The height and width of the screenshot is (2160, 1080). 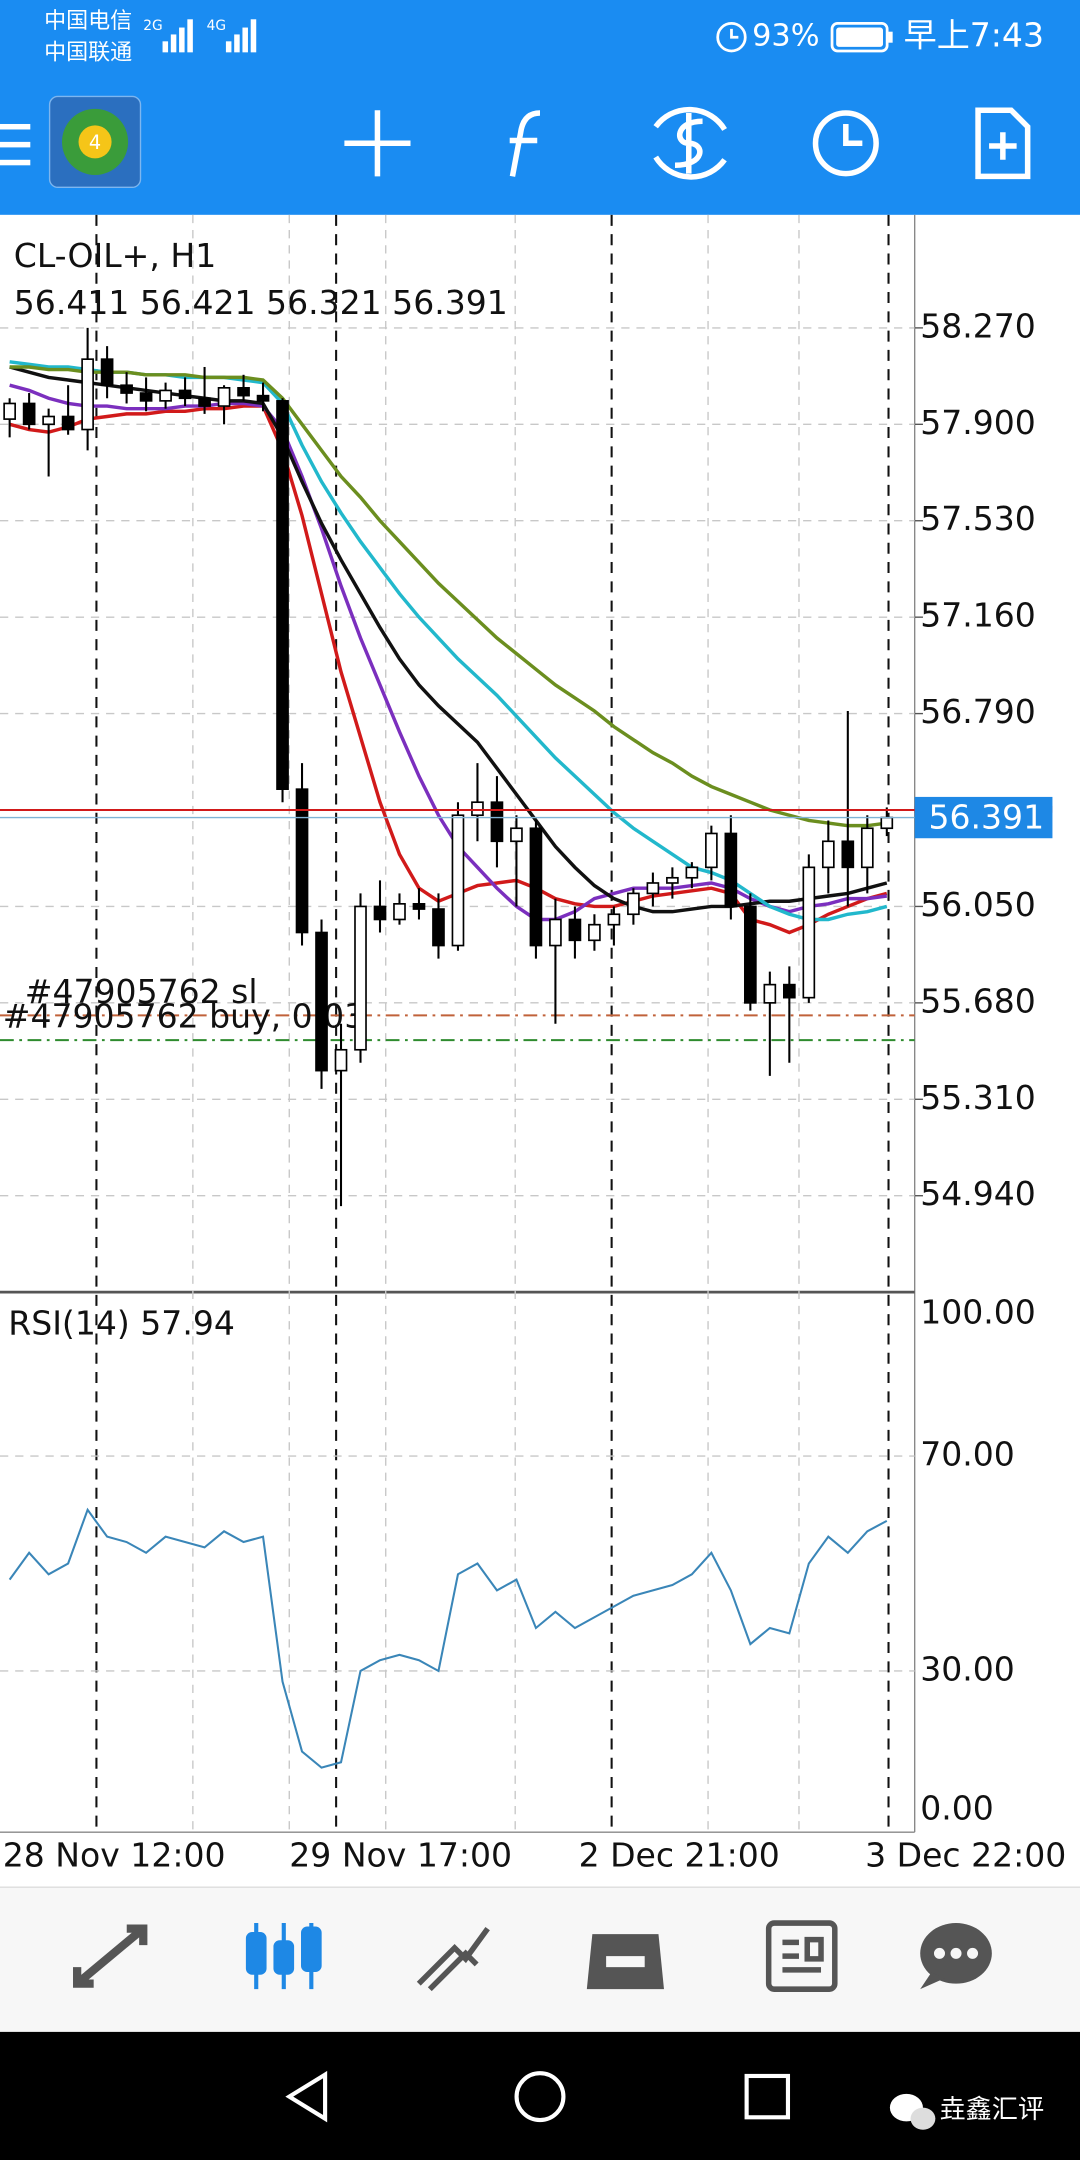 I want to click on x-tick-label: 3 Dec 22:00, so click(x=965, y=1854).